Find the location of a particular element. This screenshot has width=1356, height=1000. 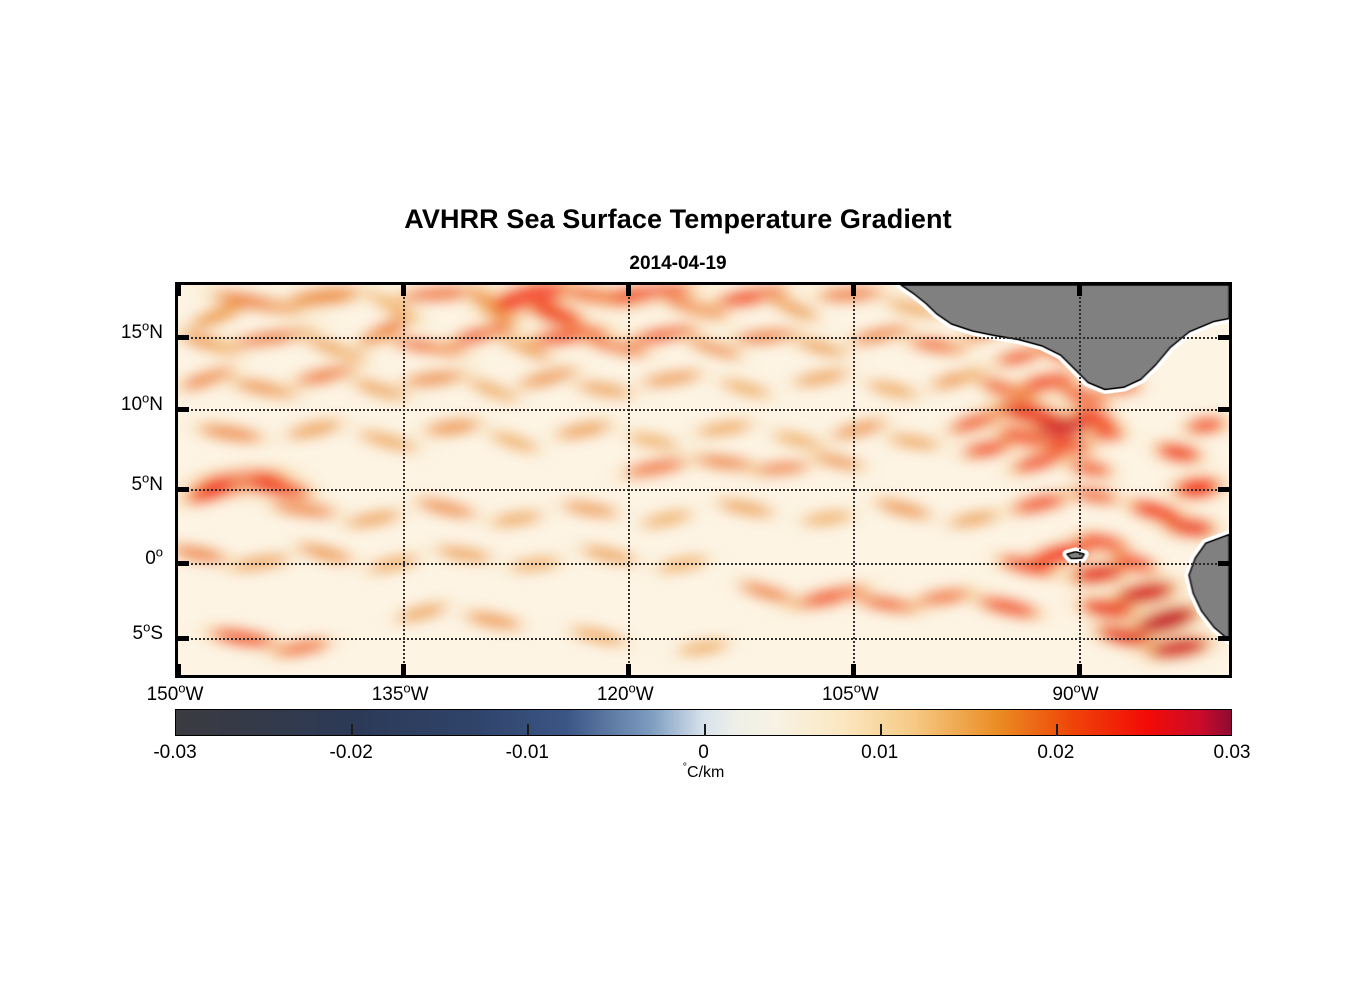

colorbar-unit-label: °C/km is located at coordinates (703, 771).